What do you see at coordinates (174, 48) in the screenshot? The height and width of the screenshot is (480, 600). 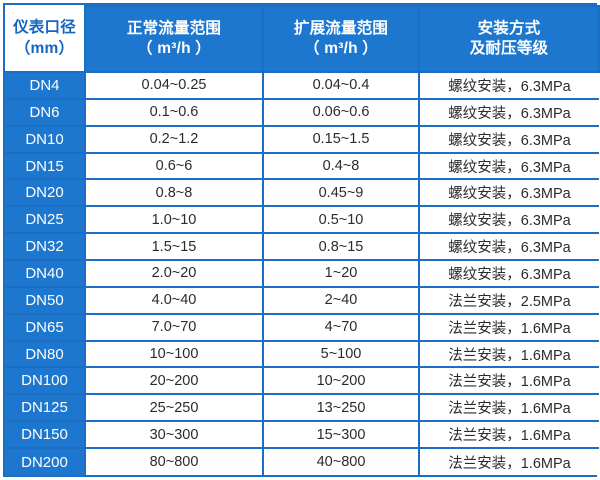 I see `column-header-normal-flow-line2: （ m³/h ）` at bounding box center [174, 48].